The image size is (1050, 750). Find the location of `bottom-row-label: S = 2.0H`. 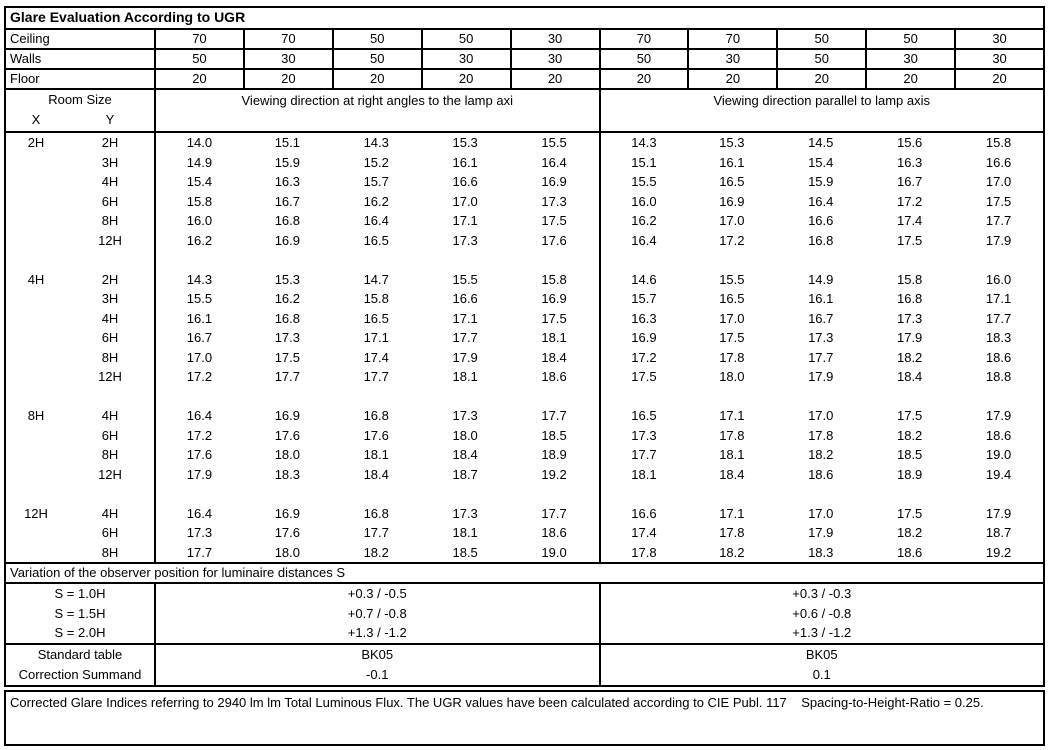

bottom-row-label: S = 2.0H is located at coordinates (80, 632).